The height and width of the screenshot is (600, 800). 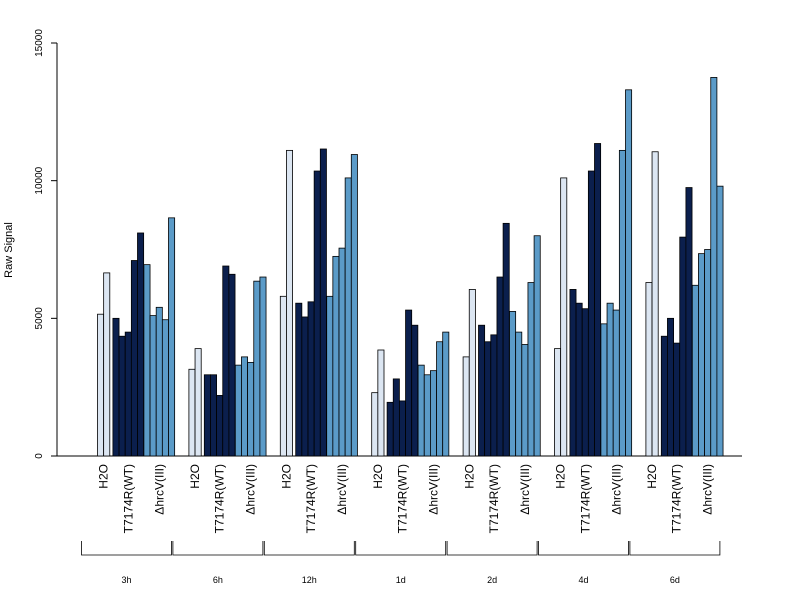 What do you see at coordinates (39, 456) in the screenshot?
I see `y-tick-label: 0` at bounding box center [39, 456].